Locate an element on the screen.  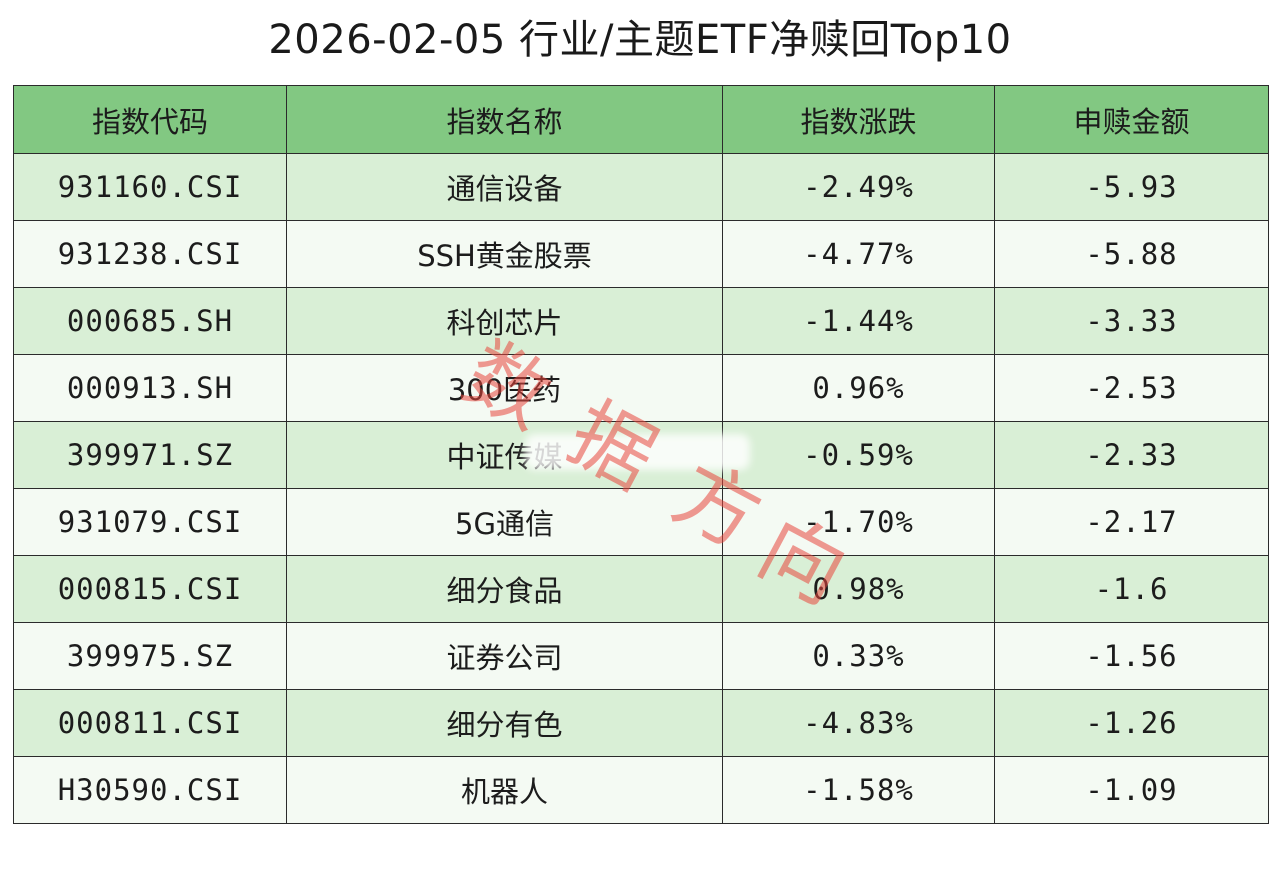
cell-index-name: 300医药 is located at coordinates (504, 388).